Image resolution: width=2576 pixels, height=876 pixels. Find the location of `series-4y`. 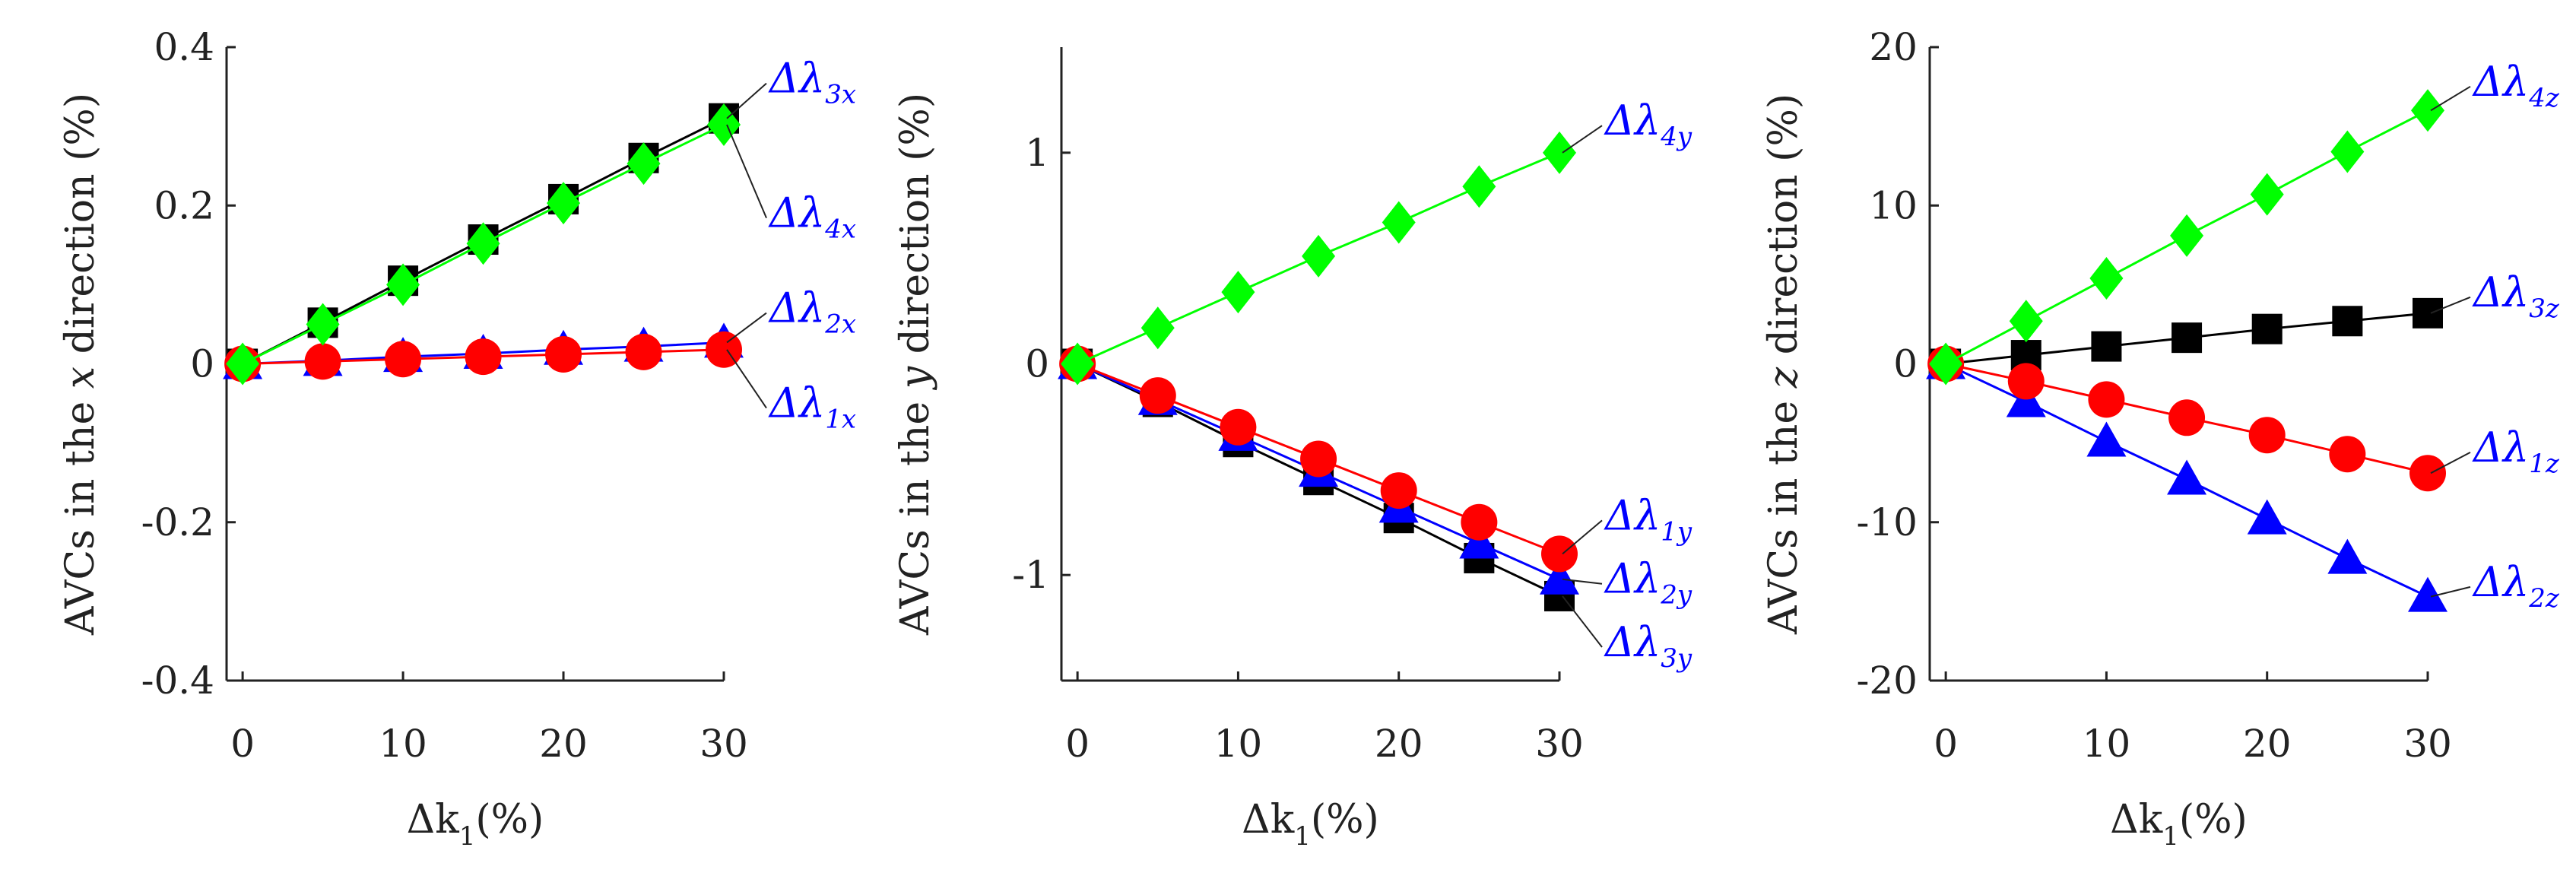

series-4y is located at coordinates (1319, 258).